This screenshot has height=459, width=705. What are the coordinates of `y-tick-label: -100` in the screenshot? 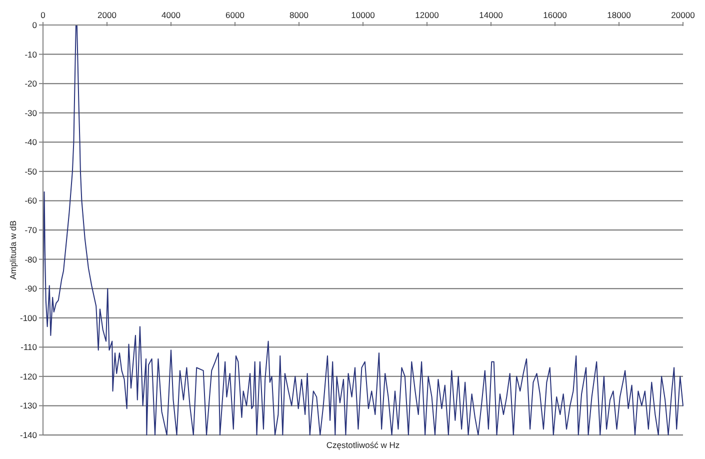 It's located at (29, 317).